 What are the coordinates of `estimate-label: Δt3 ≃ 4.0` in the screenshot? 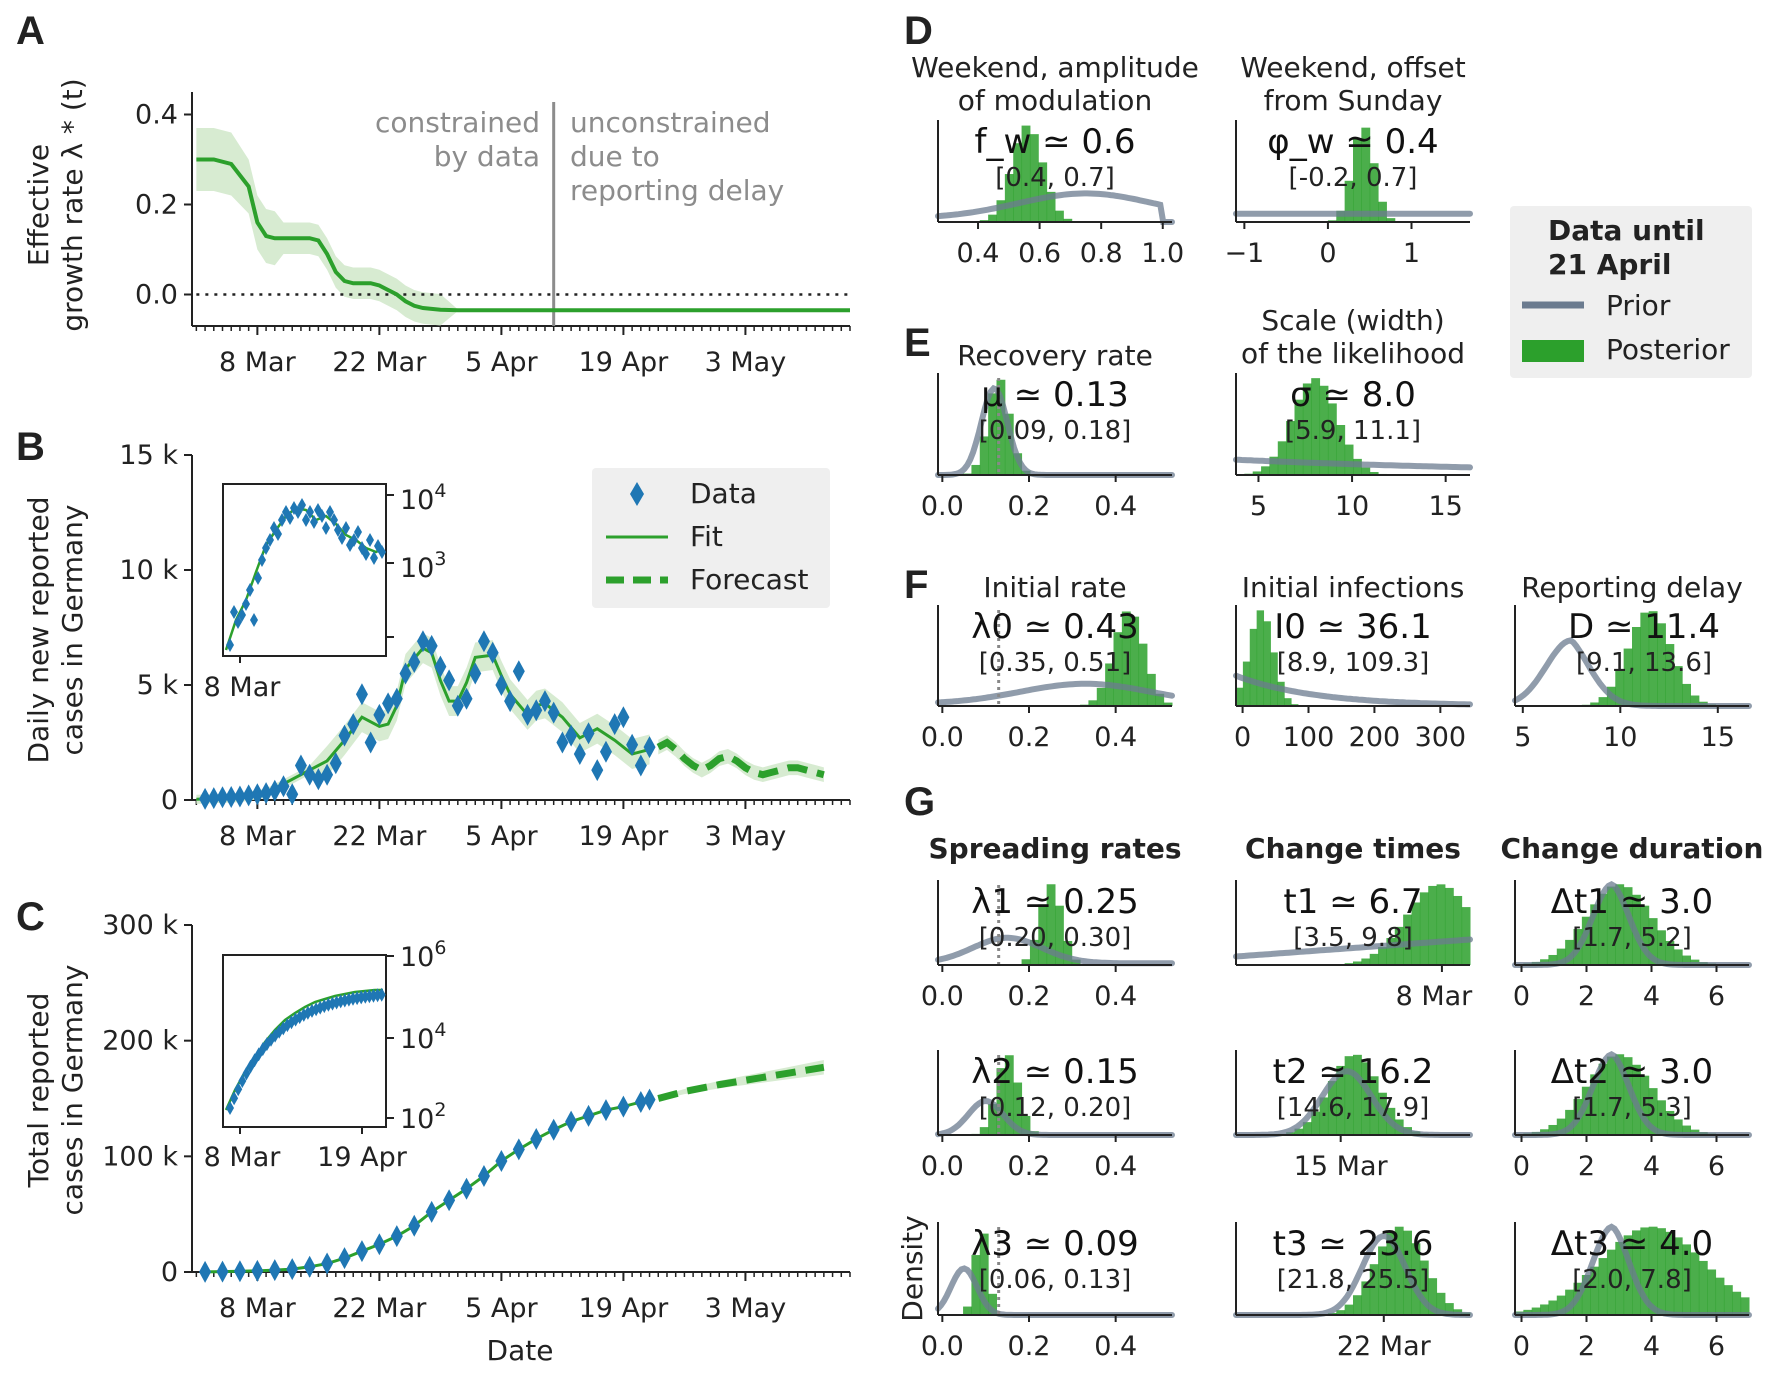 It's located at (1632, 1244).